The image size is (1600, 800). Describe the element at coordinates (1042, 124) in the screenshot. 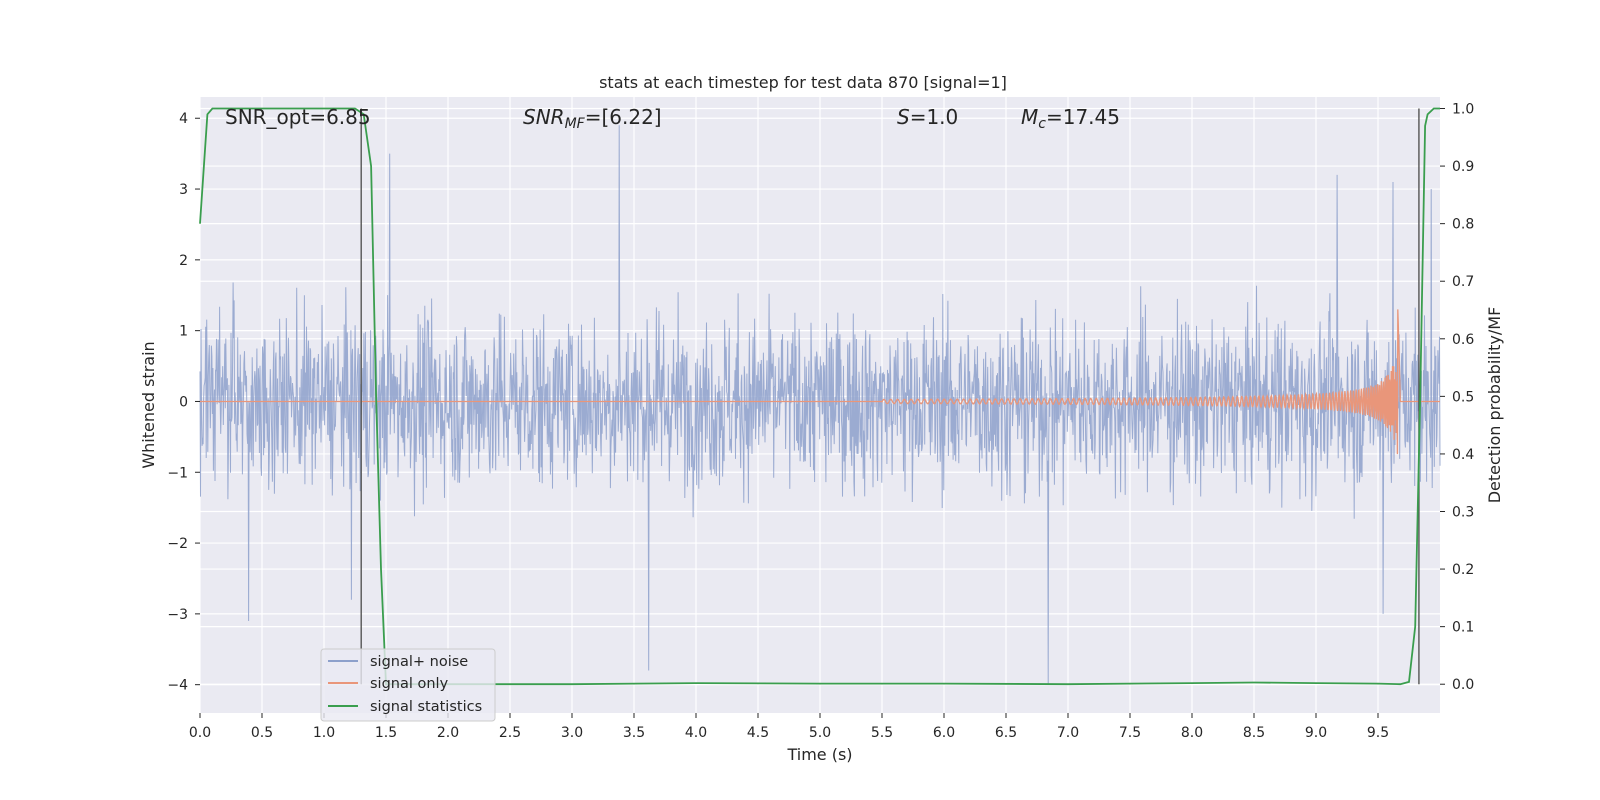

I see `annotation-mc-subscript: c` at that location.